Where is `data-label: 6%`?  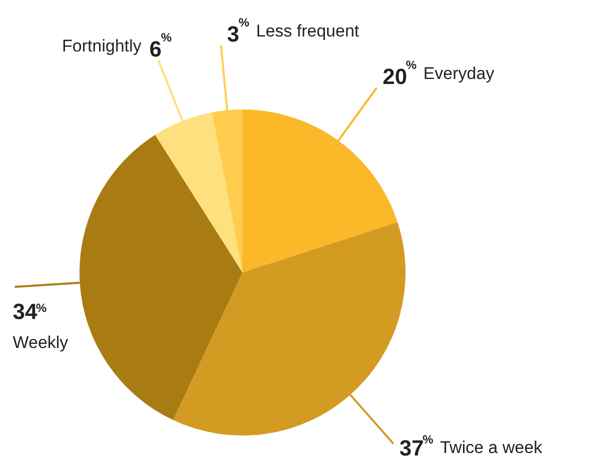 data-label: 6% is located at coordinates (160, 46).